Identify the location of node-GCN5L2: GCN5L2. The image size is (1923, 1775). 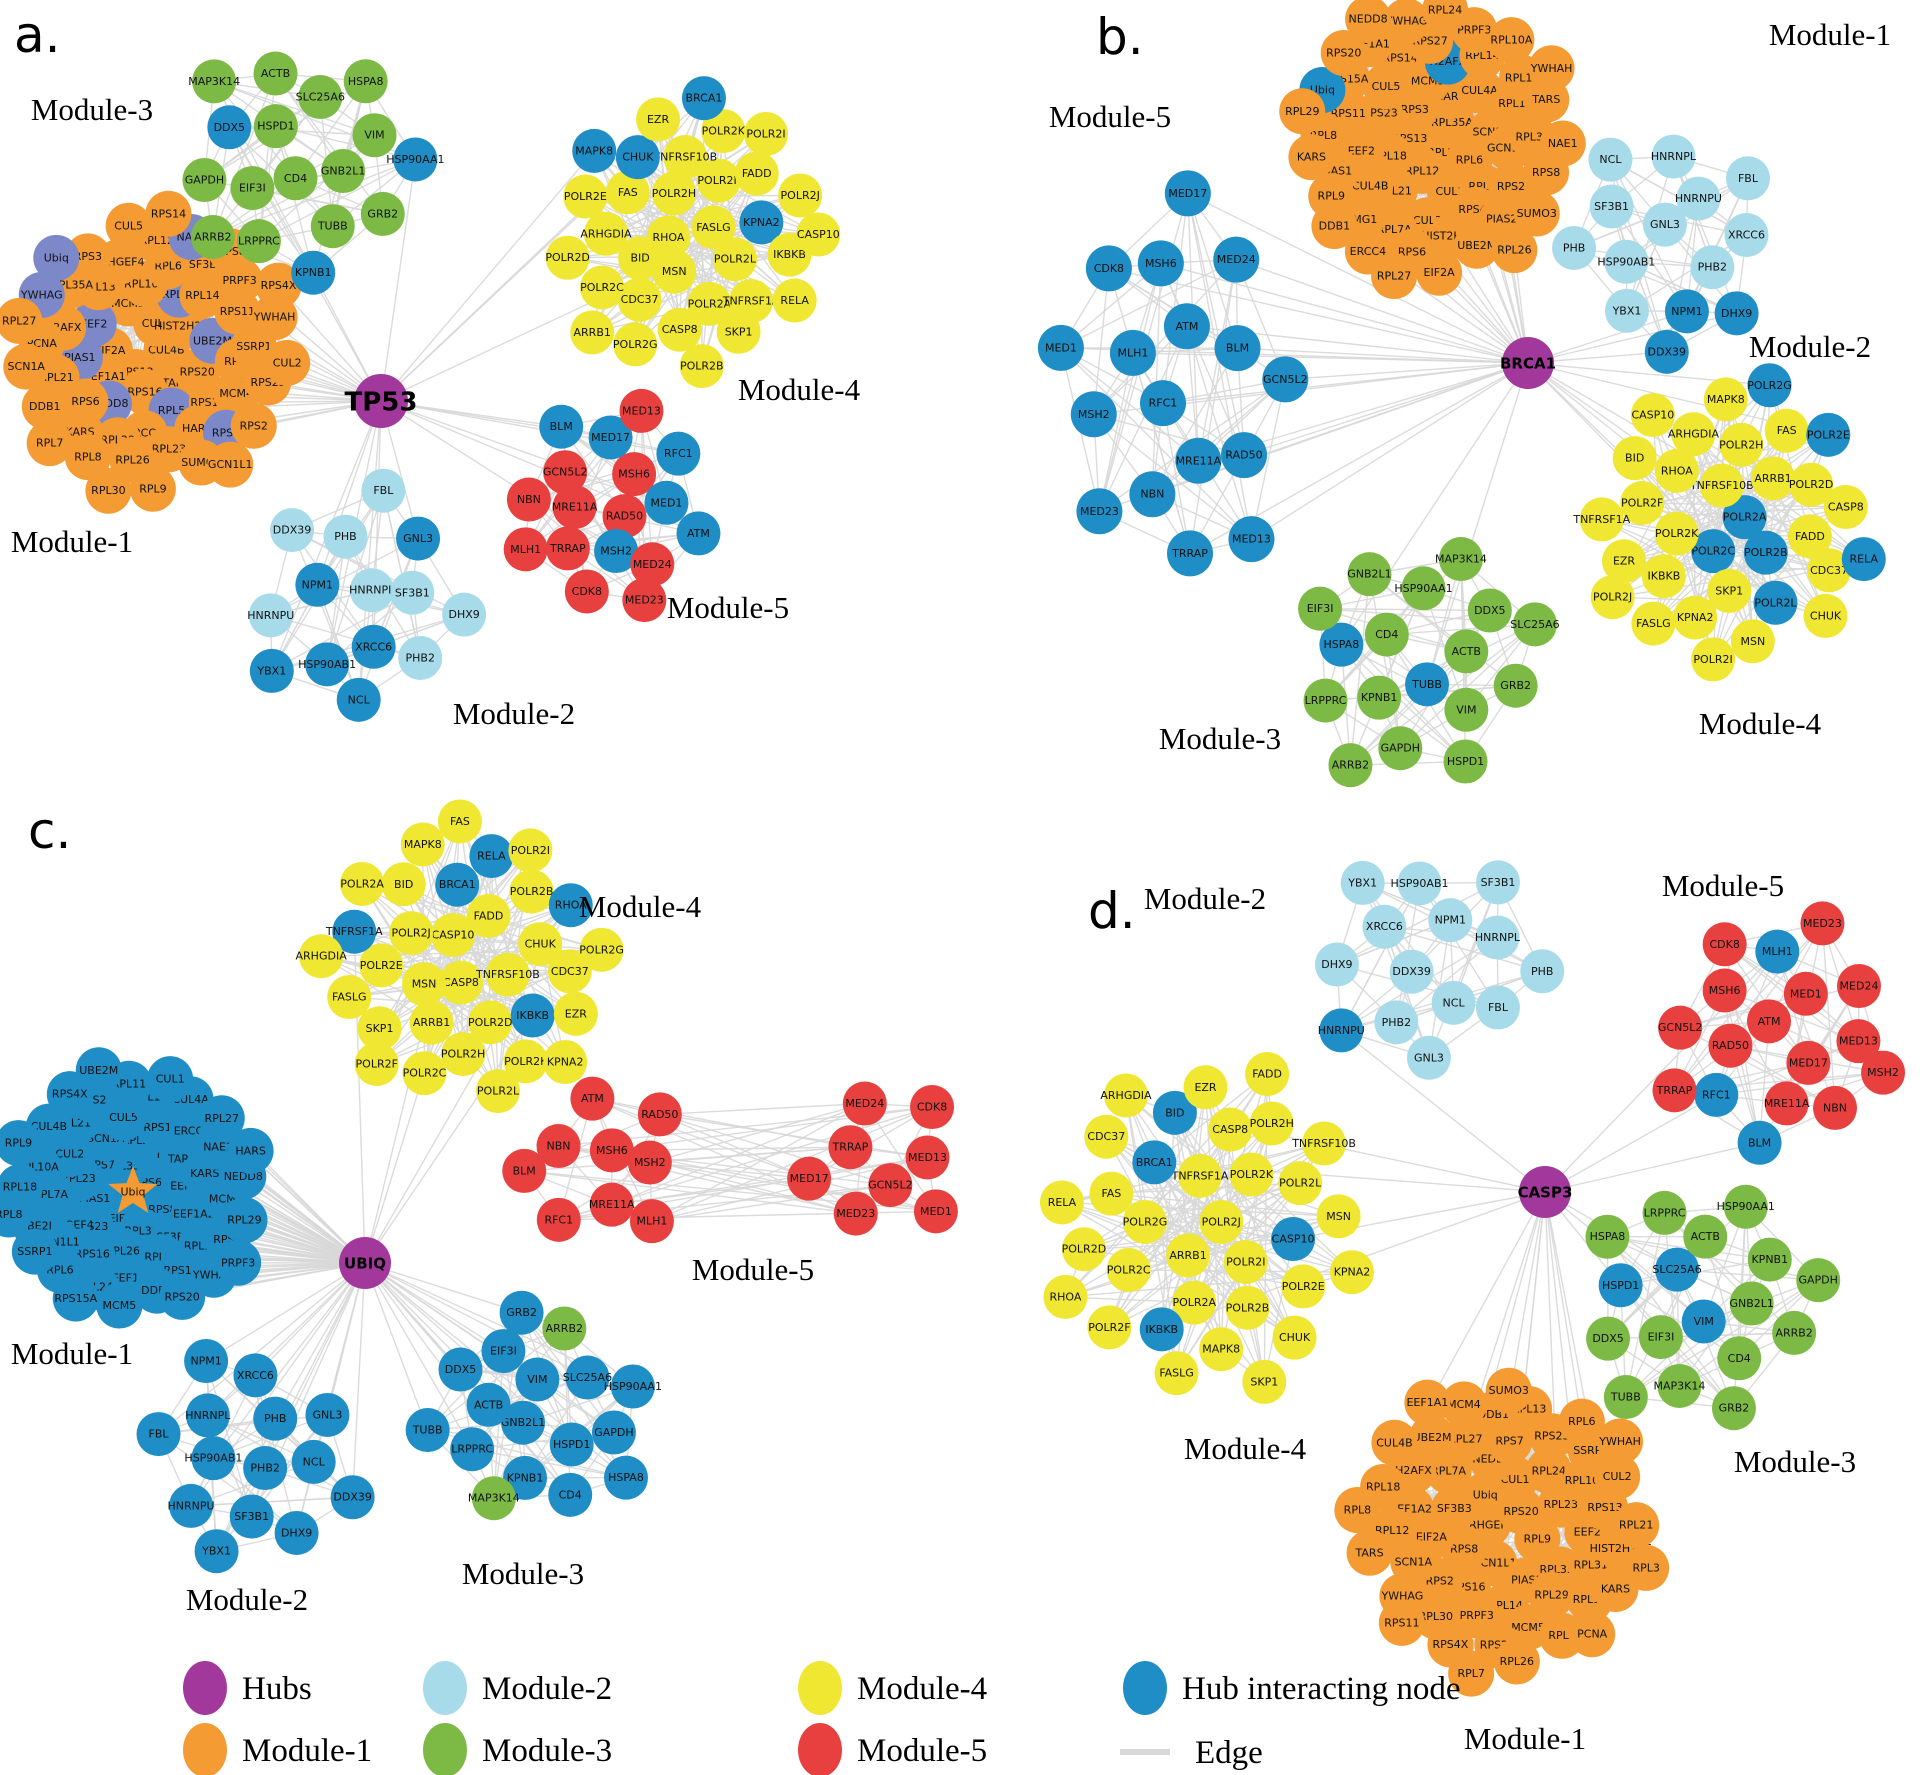
(1285, 379).